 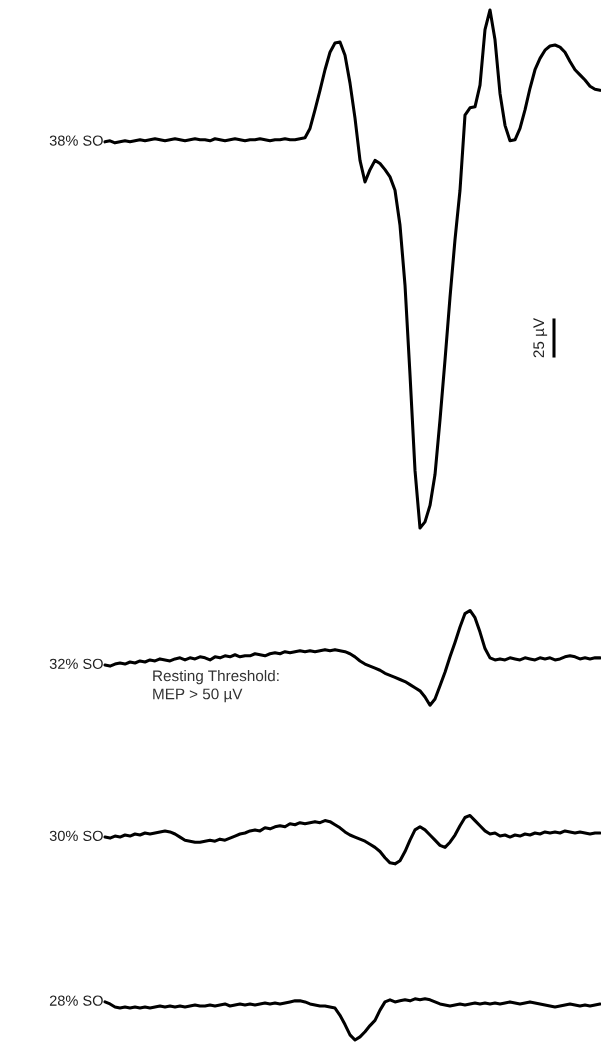 What do you see at coordinates (76, 663) in the screenshot?
I see `series-label: 32% SO` at bounding box center [76, 663].